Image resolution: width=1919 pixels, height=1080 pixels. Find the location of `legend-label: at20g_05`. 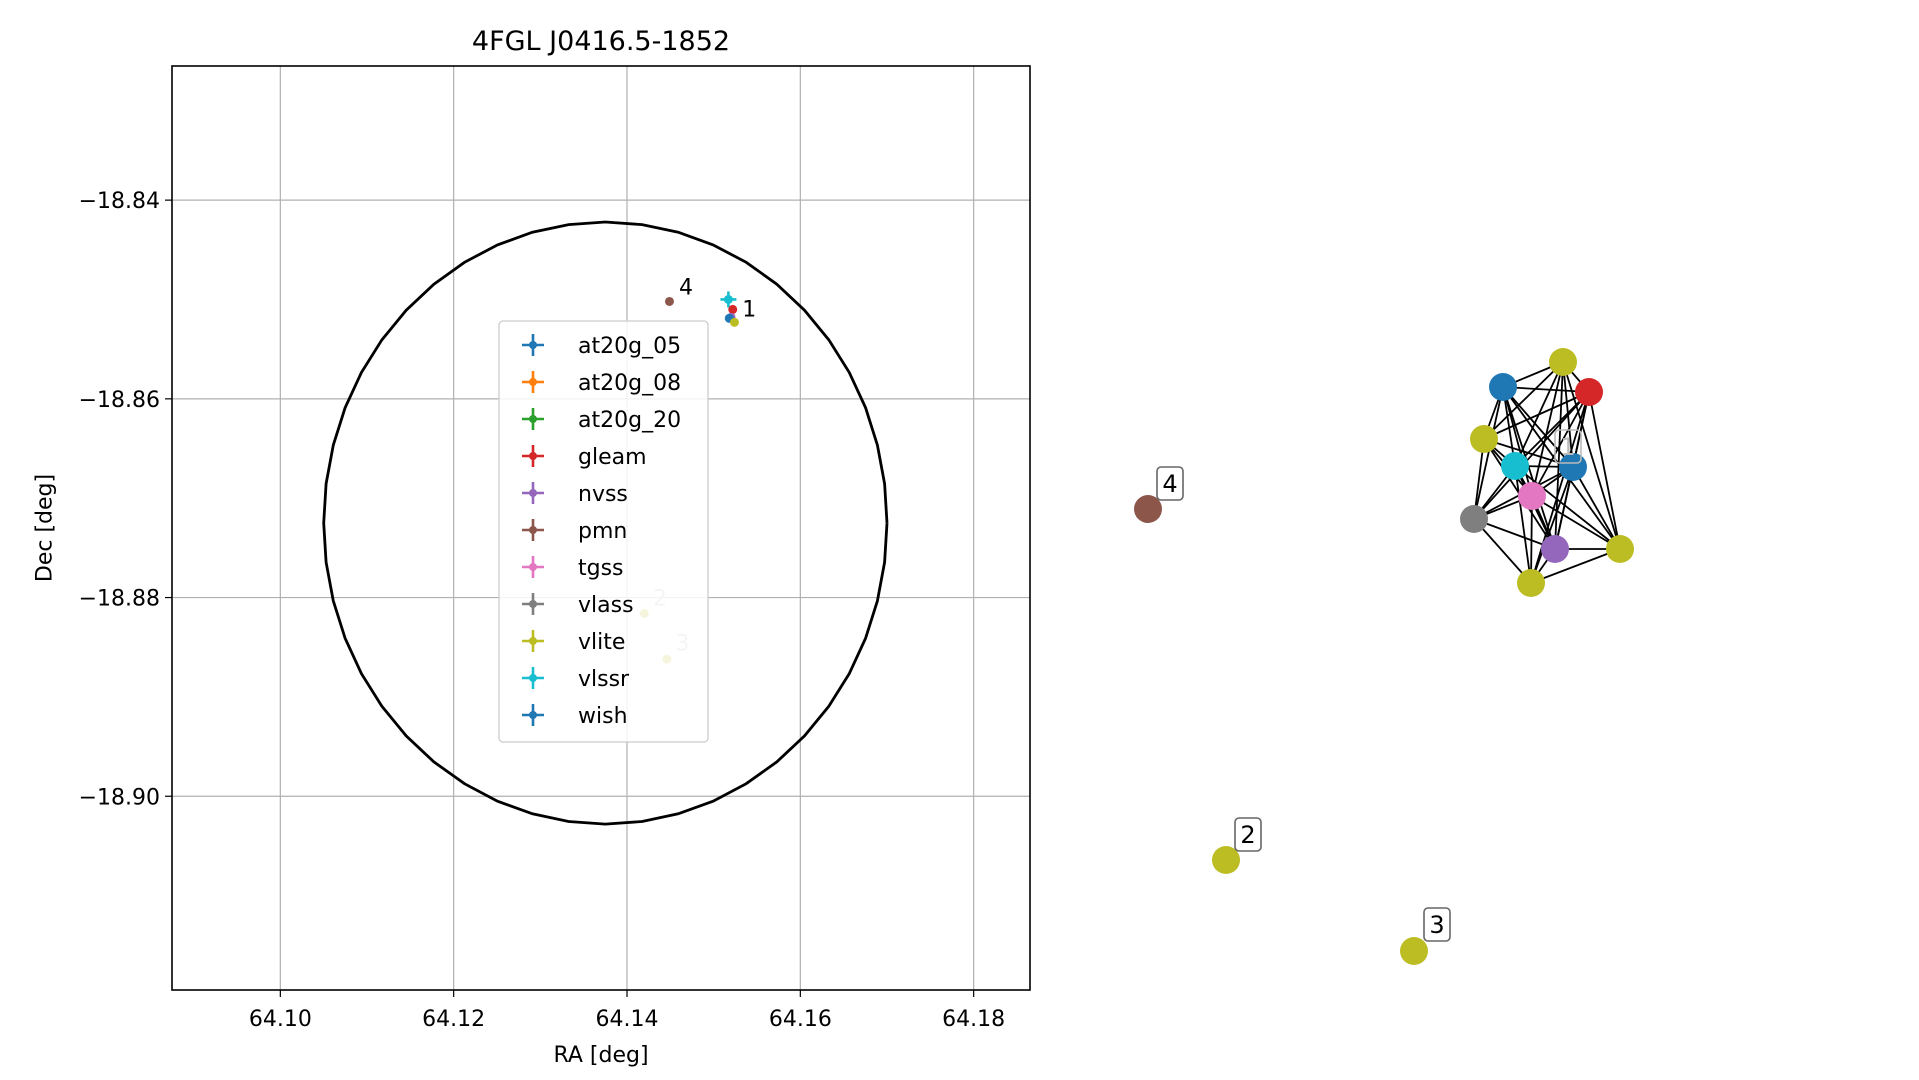

legend-label: at20g_05 is located at coordinates (629, 346).